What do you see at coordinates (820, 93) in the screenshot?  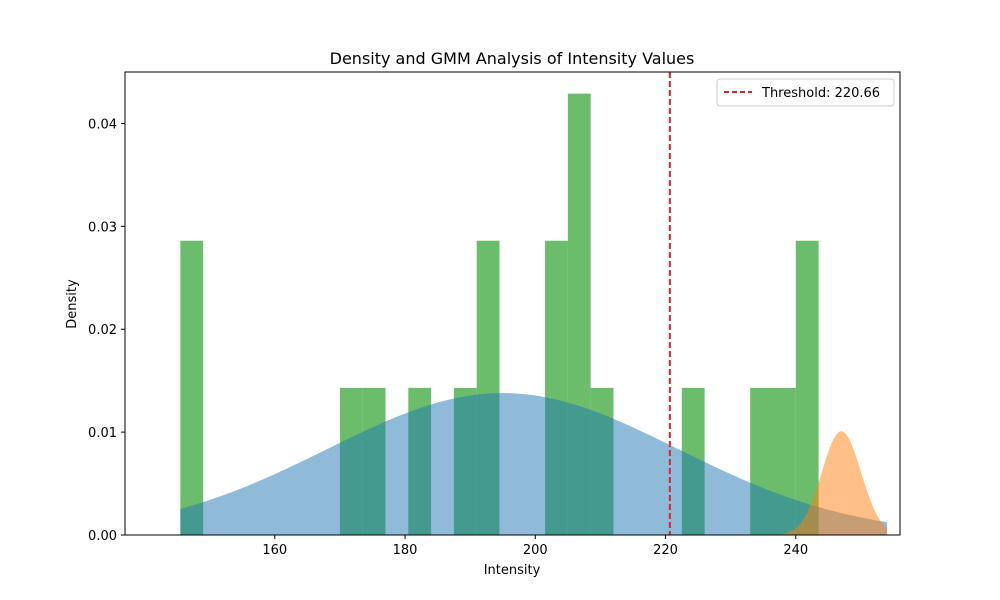 I see `legend-threshold-label: Threshold: 220.66` at bounding box center [820, 93].